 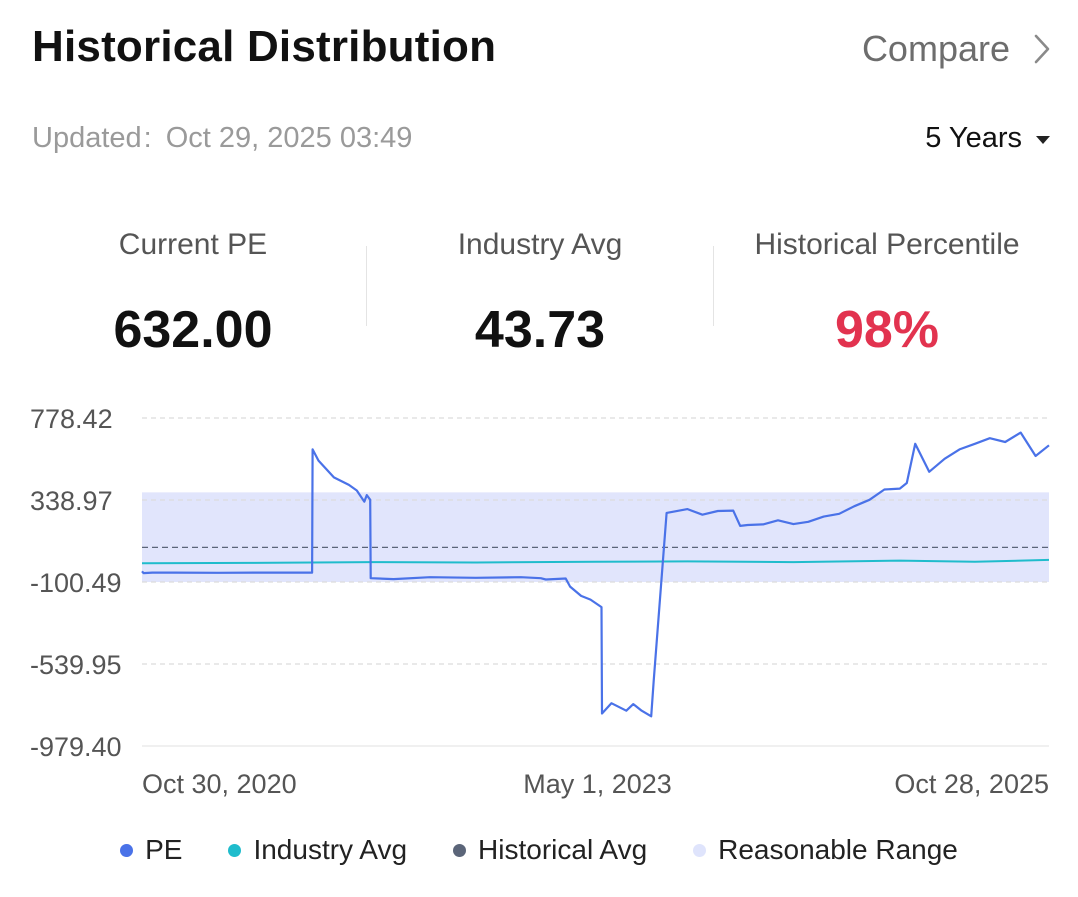 I want to click on compare-button: Compare, so click(x=957, y=49).